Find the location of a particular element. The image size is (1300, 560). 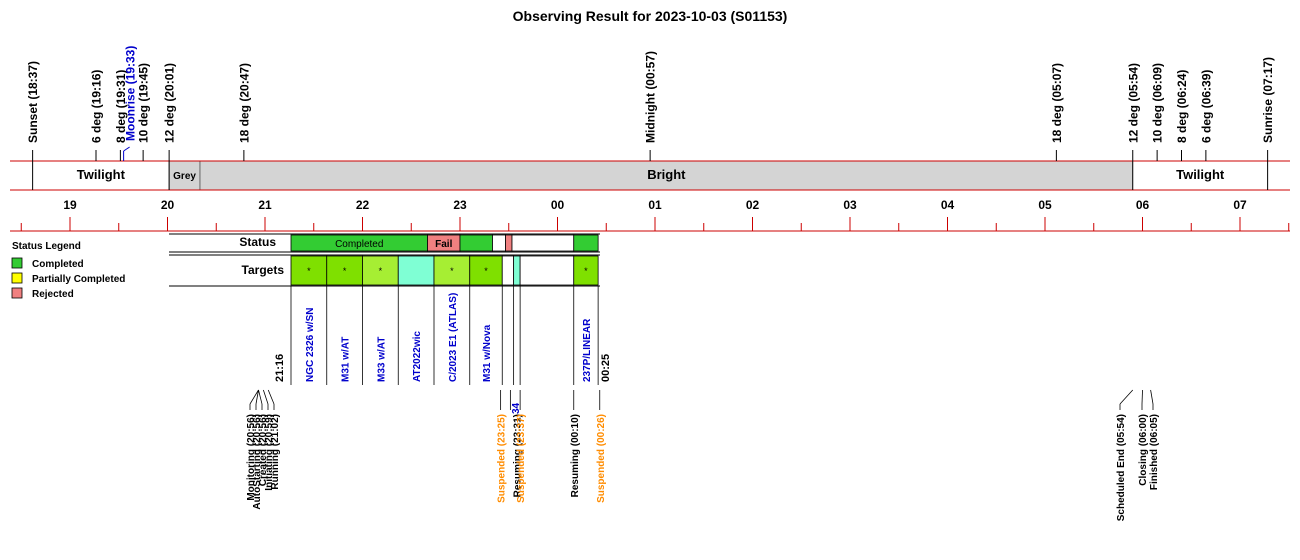

top-event-sunset-18-37: Sunset (18:37) is located at coordinates (33, 102).